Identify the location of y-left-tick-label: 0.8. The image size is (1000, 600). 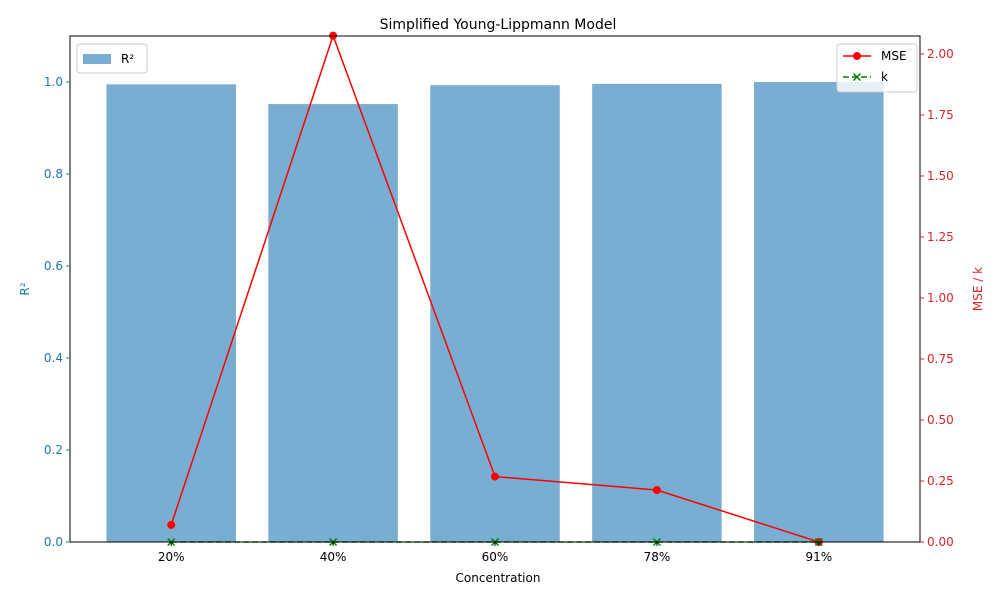
(53, 174).